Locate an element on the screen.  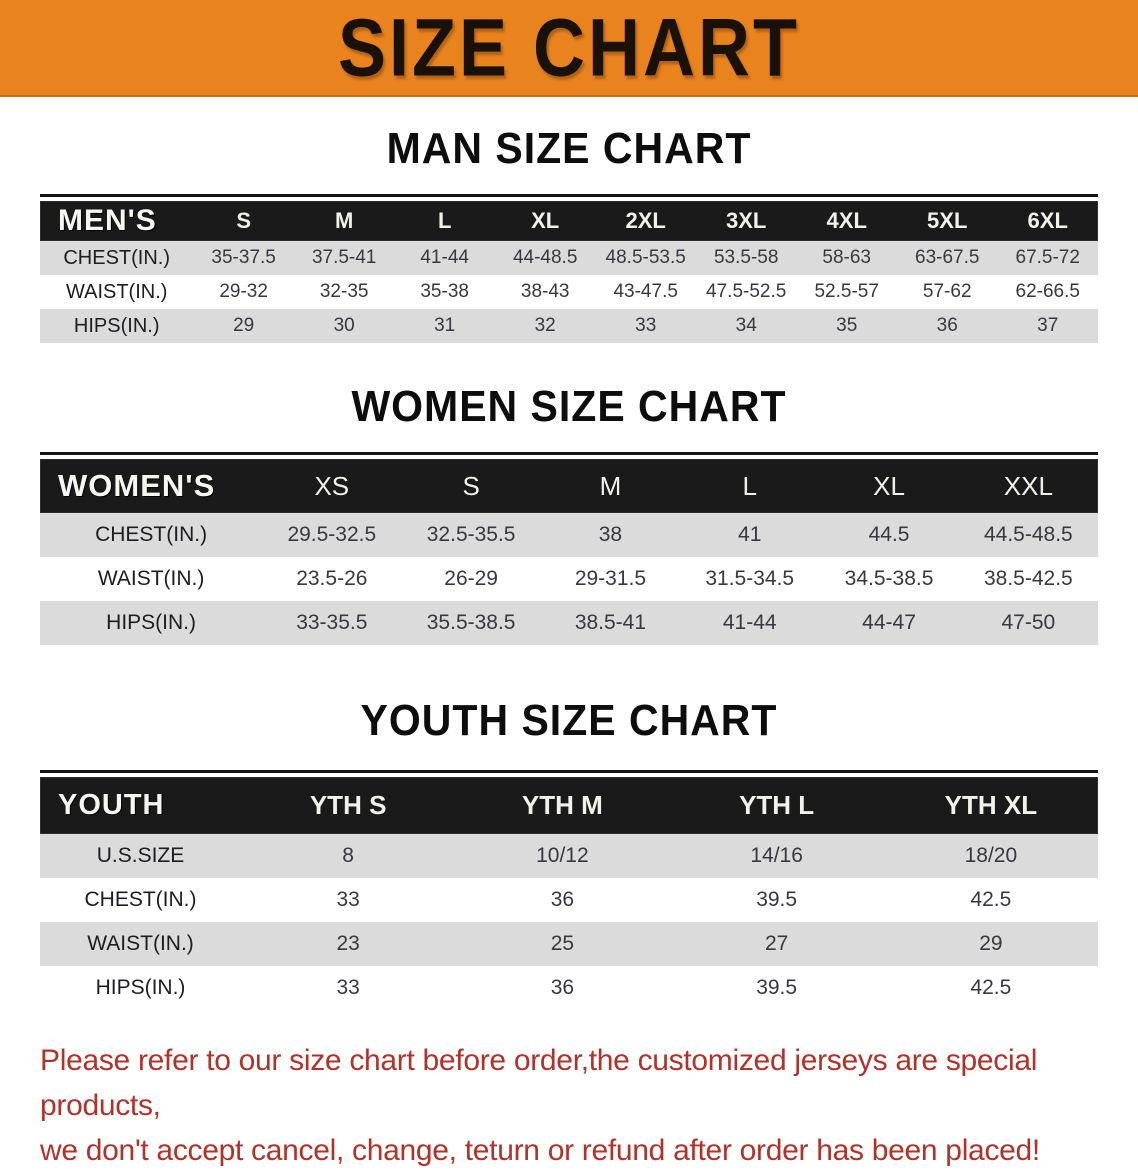
women-size-column-0: XS is located at coordinates (332, 485).